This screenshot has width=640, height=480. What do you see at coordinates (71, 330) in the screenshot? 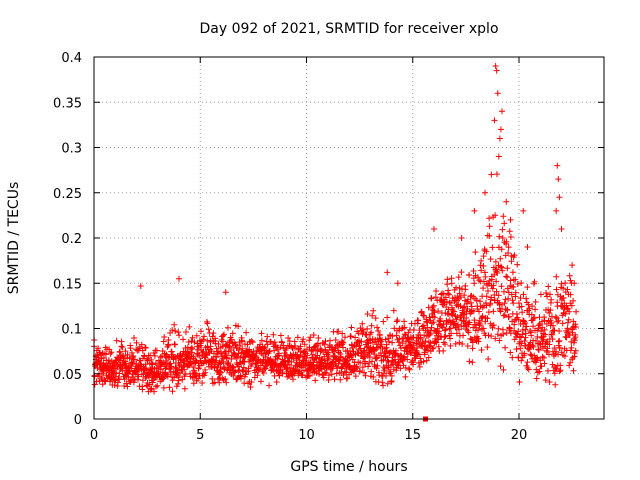
I see `y-tick-label: 0.1` at bounding box center [71, 330].